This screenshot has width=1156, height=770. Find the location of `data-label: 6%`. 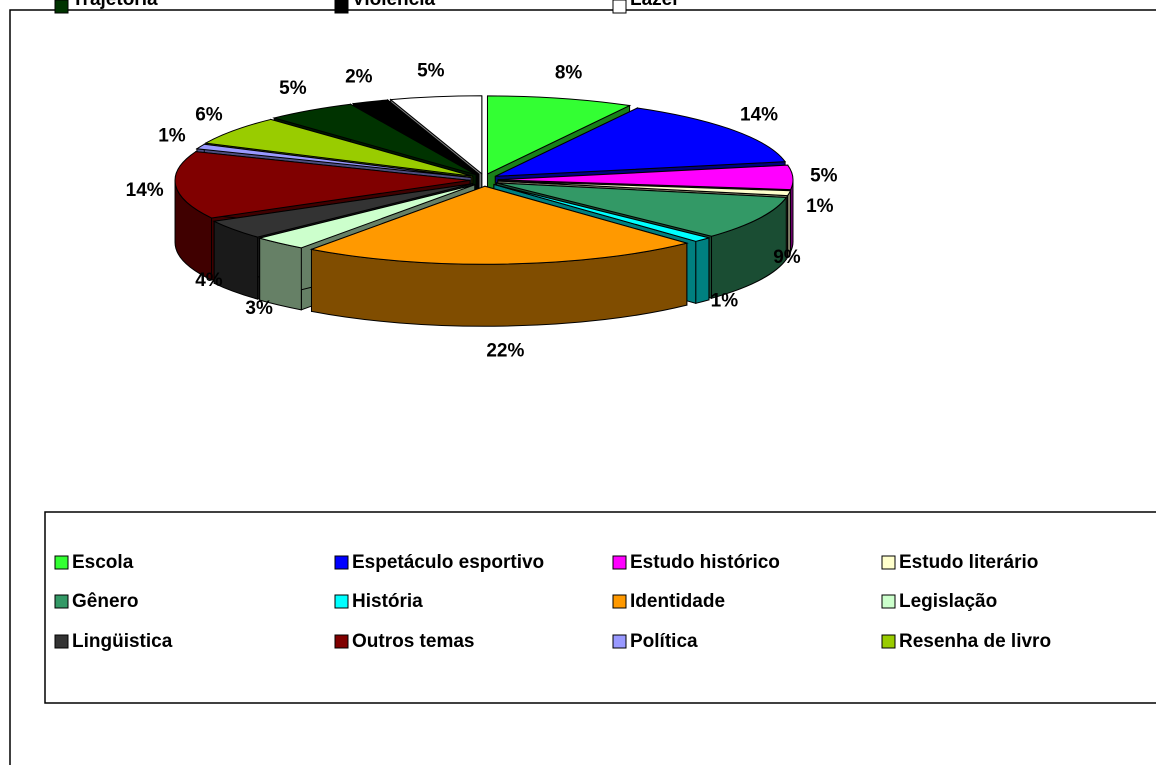

data-label: 6% is located at coordinates (209, 114).